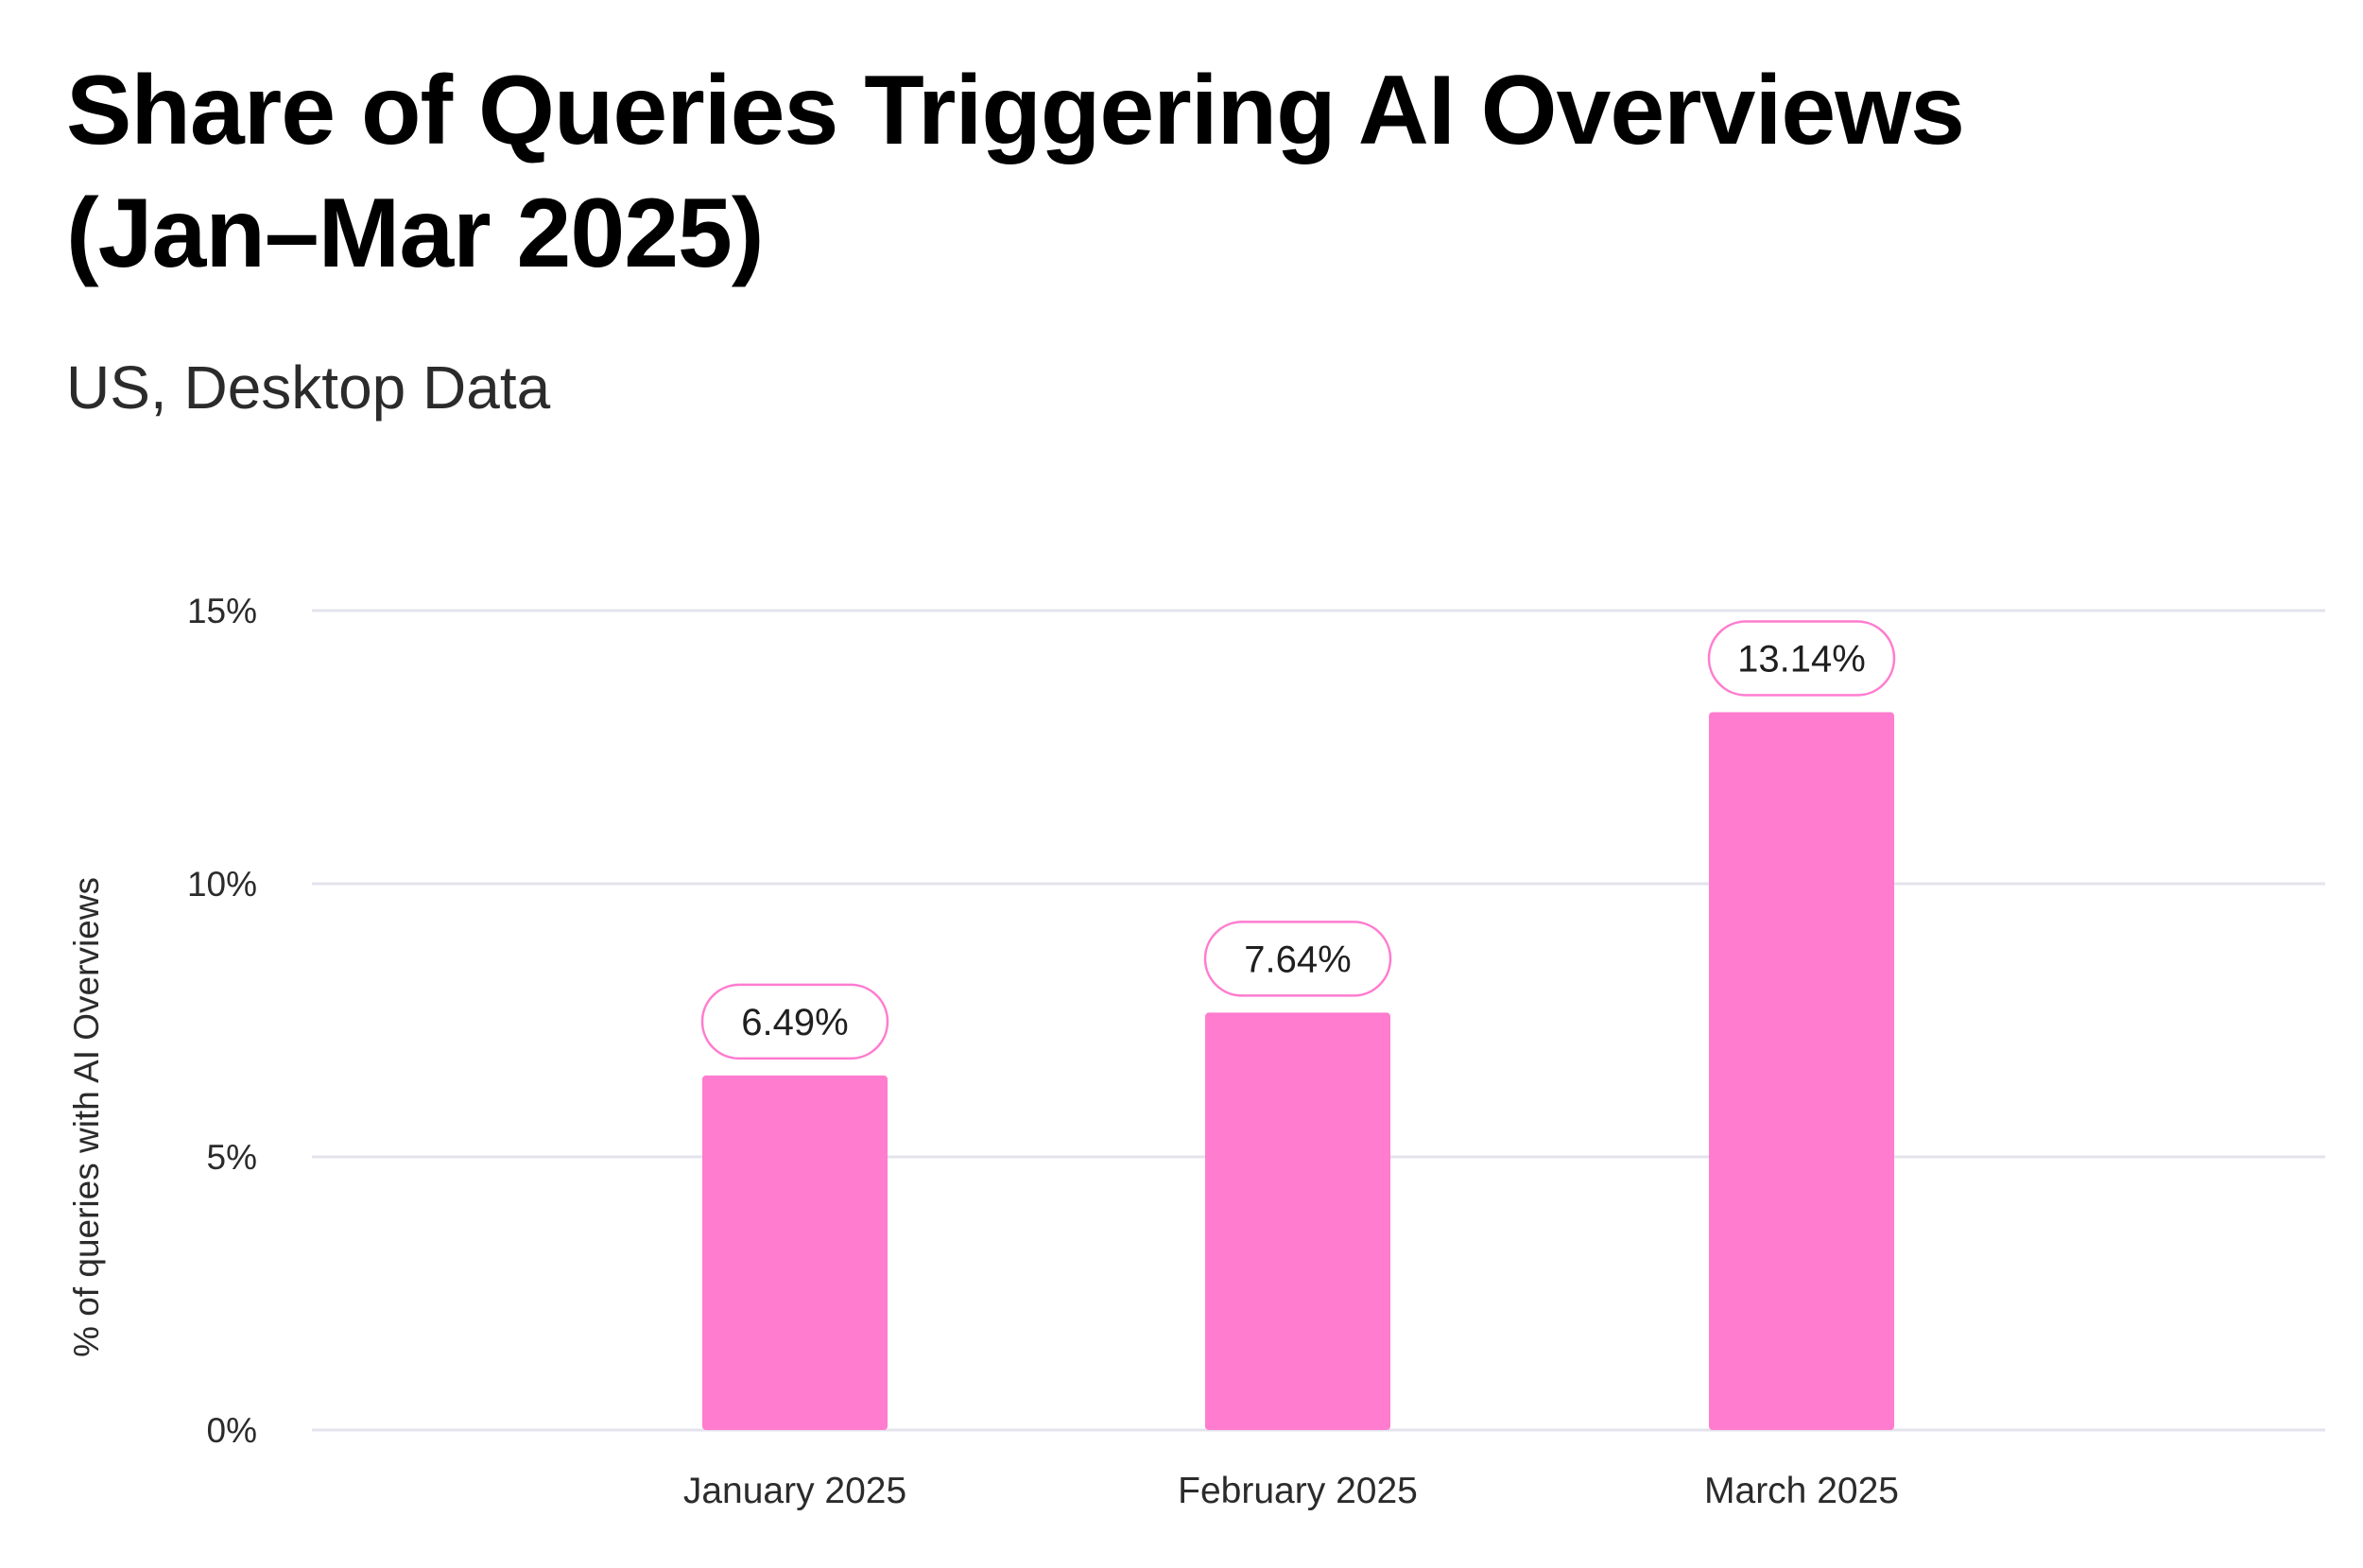  What do you see at coordinates (222, 611) in the screenshot?
I see `y-tick-label: 15%` at bounding box center [222, 611].